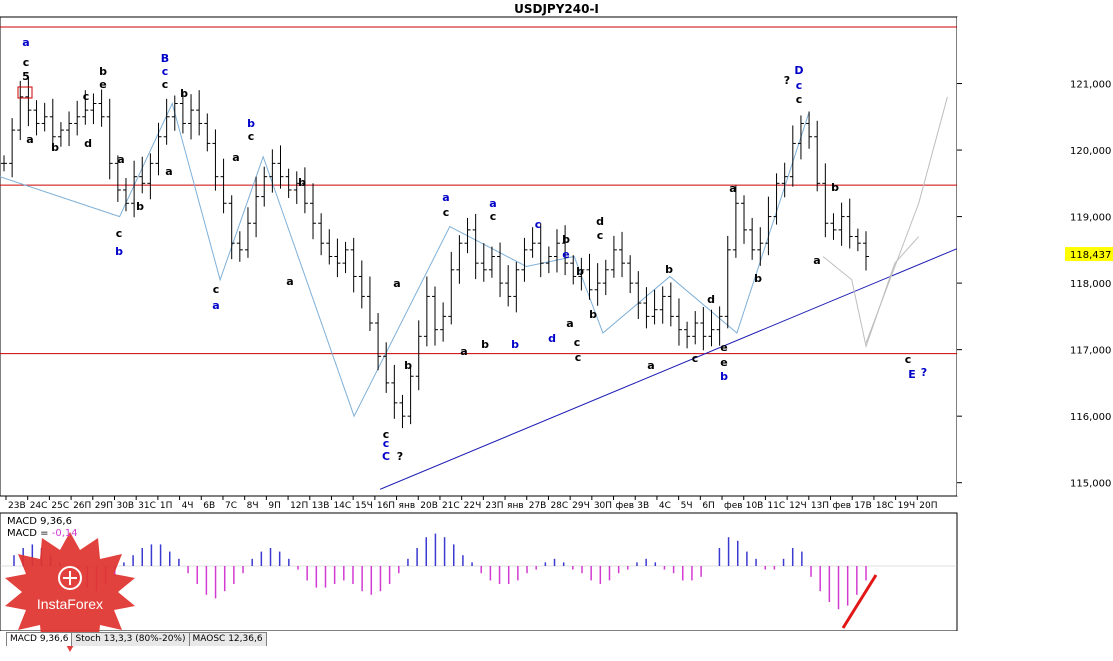  I want to click on time-tick-label: 7C, so click(231, 506).